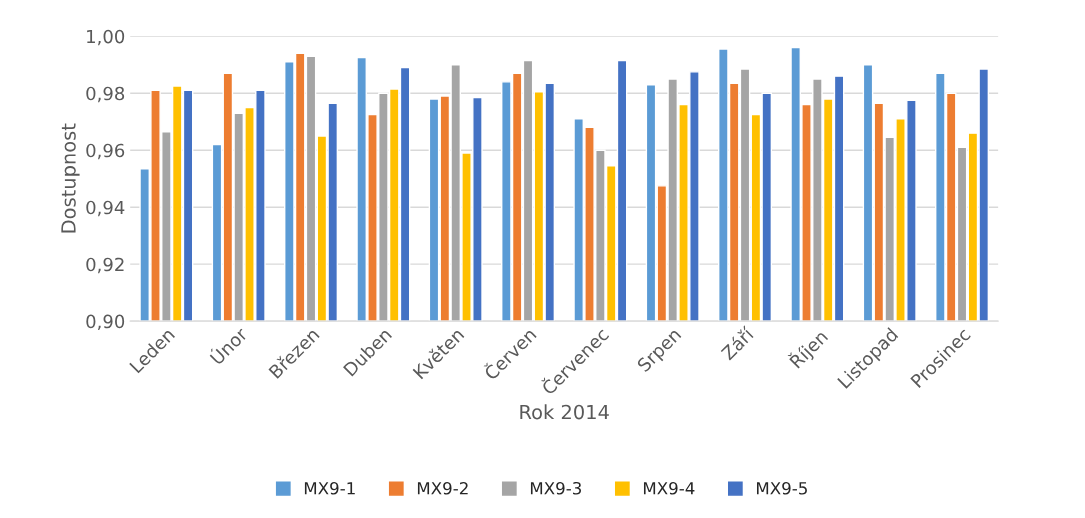 The width and height of the screenshot is (1085, 518). What do you see at coordinates (105, 151) in the screenshot?
I see `y-tick-label: 0,96` at bounding box center [105, 151].